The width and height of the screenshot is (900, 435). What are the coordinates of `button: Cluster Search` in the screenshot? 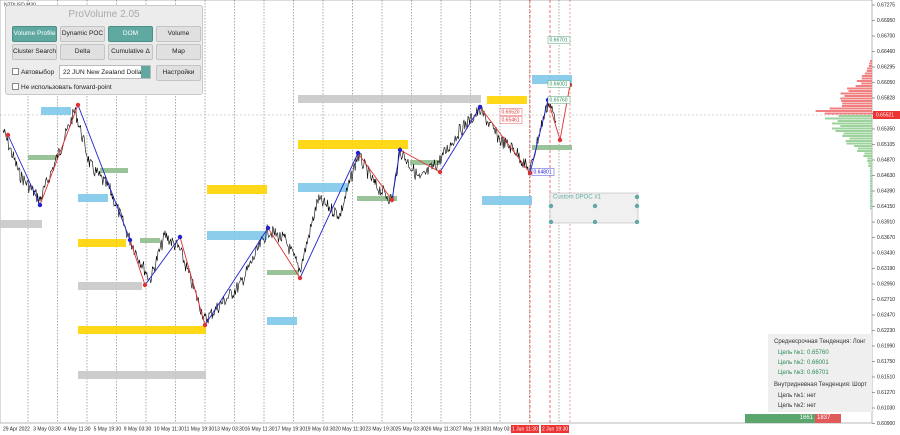 It's located at (34, 52).